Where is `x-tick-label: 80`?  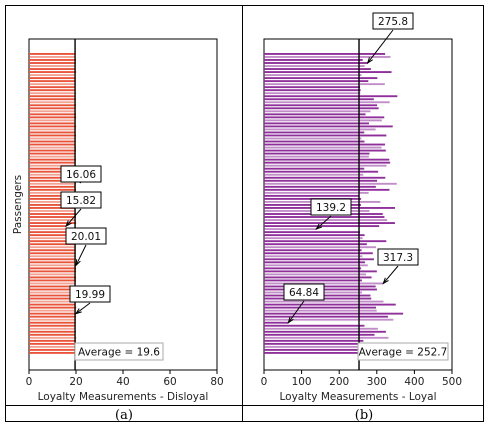
x-tick-label: 80 is located at coordinates (216, 382).